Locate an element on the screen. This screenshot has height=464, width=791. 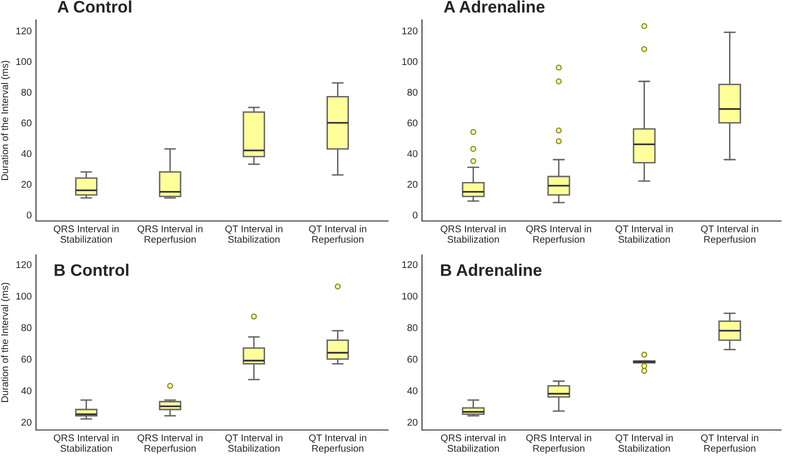
chart-title: B Adrenaline is located at coordinates (491, 270).